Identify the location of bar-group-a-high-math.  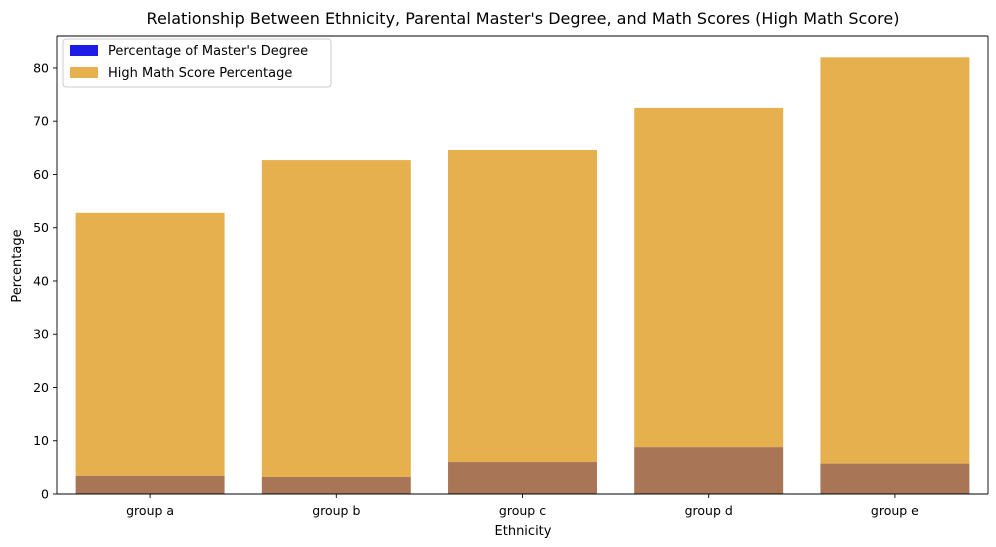
(150, 344).